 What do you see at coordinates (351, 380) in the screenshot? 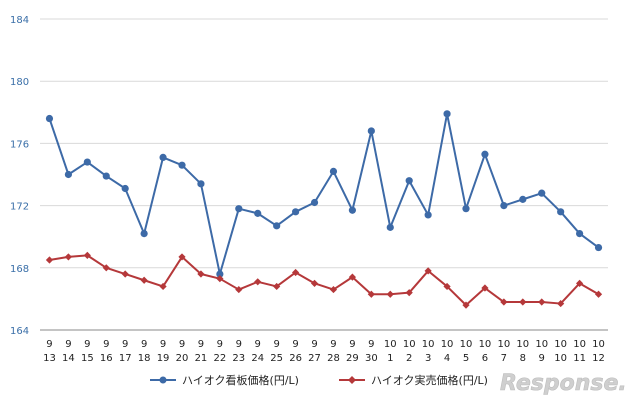
I see `legend-swatch-diamond-icon` at bounding box center [351, 380].